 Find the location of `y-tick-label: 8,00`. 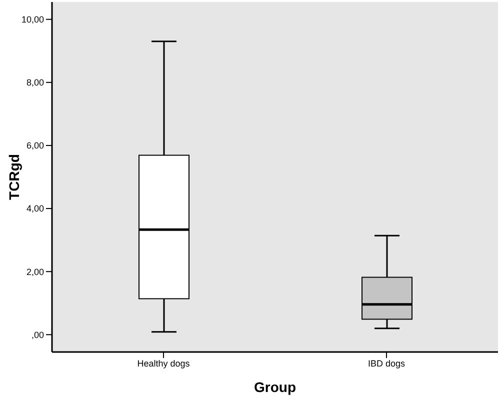

y-tick-label: 8,00 is located at coordinates (35, 83).